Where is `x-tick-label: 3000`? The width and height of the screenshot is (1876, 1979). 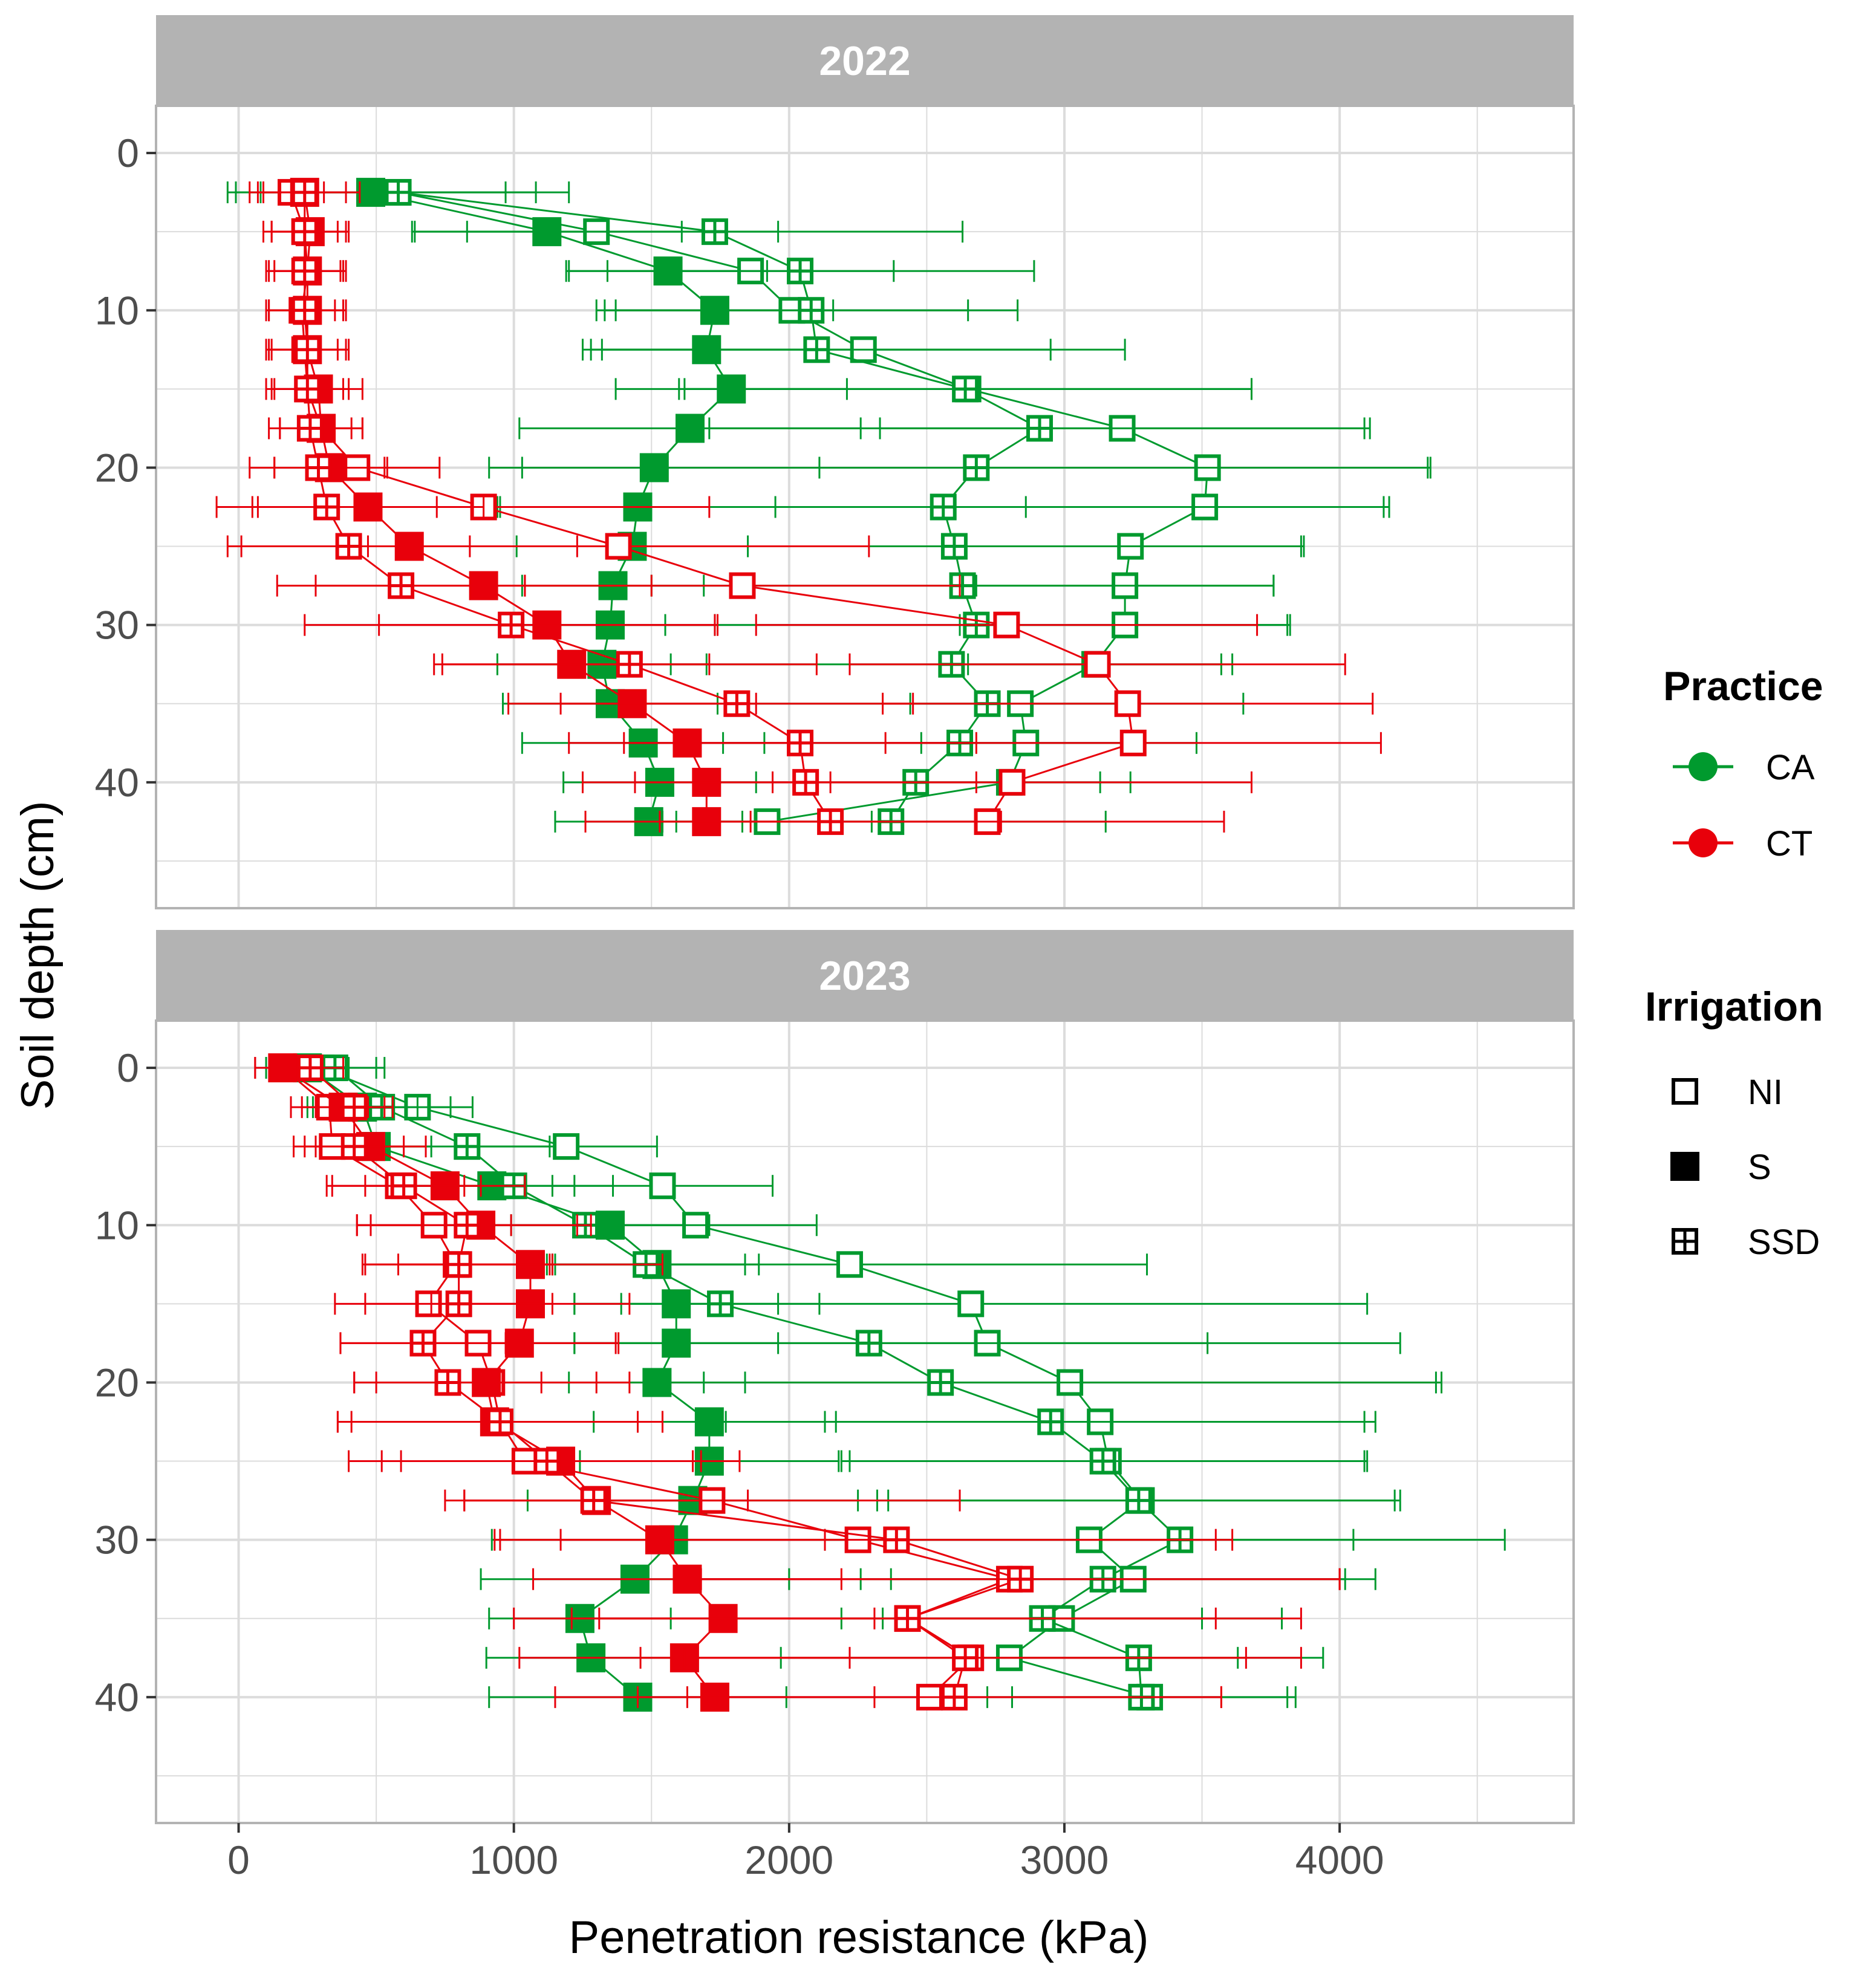 x-tick-label: 3000 is located at coordinates (1064, 1860).